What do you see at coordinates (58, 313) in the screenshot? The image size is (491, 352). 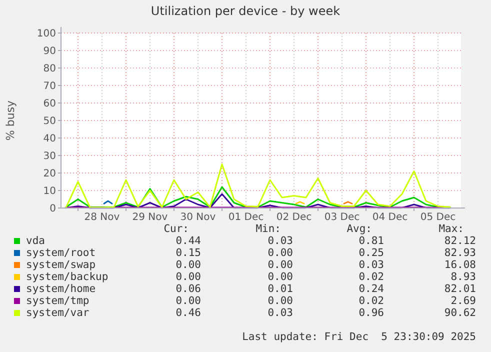 I see `legend-label: system/var` at bounding box center [58, 313].